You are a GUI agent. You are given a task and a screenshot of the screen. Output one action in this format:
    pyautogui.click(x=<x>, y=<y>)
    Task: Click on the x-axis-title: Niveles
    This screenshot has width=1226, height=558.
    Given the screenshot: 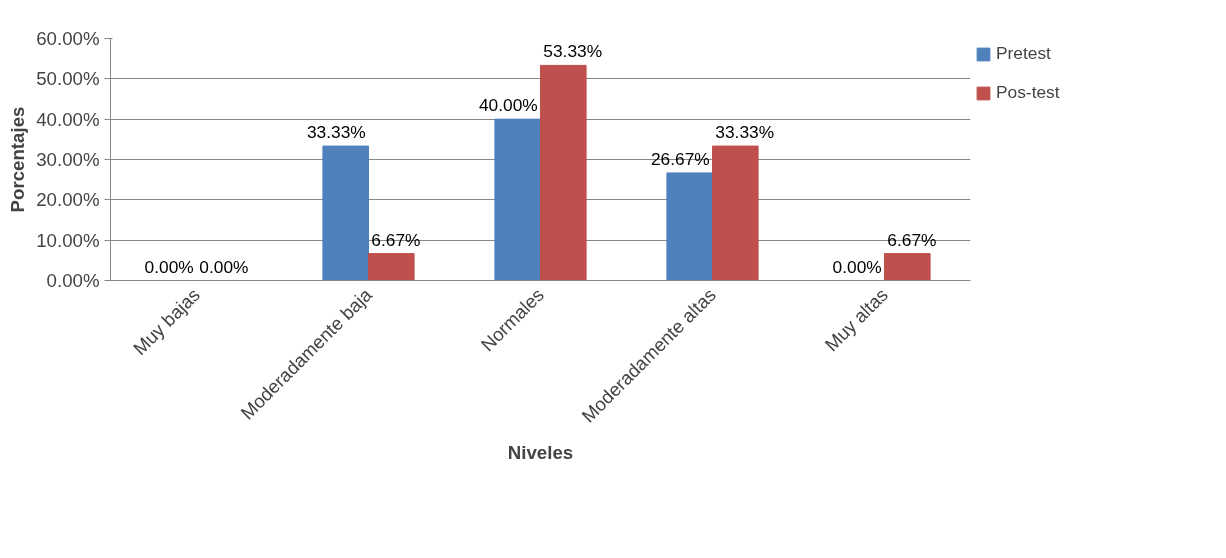 What is the action you would take?
    pyautogui.click(x=540, y=452)
    